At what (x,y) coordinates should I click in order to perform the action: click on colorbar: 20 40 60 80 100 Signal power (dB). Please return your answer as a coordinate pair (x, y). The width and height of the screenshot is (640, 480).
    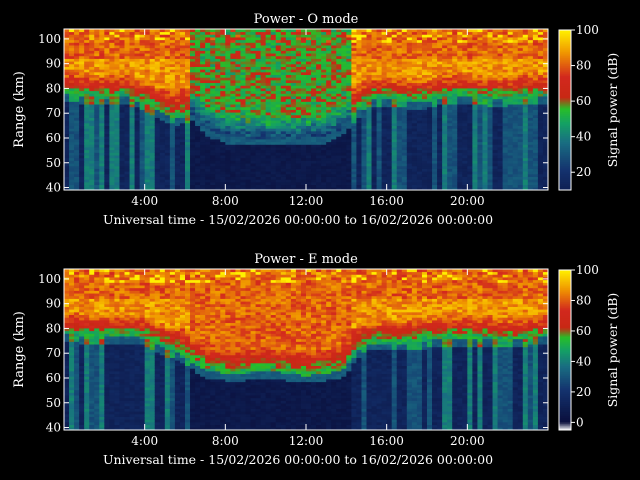
    Looking at the image, I should click on (589, 107).